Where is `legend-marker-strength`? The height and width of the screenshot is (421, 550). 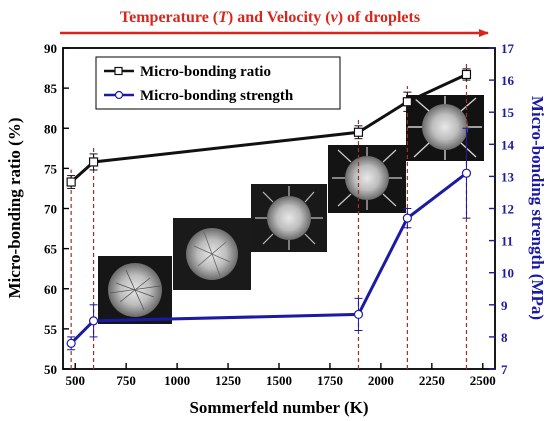
legend-marker-strength is located at coordinates (119, 95).